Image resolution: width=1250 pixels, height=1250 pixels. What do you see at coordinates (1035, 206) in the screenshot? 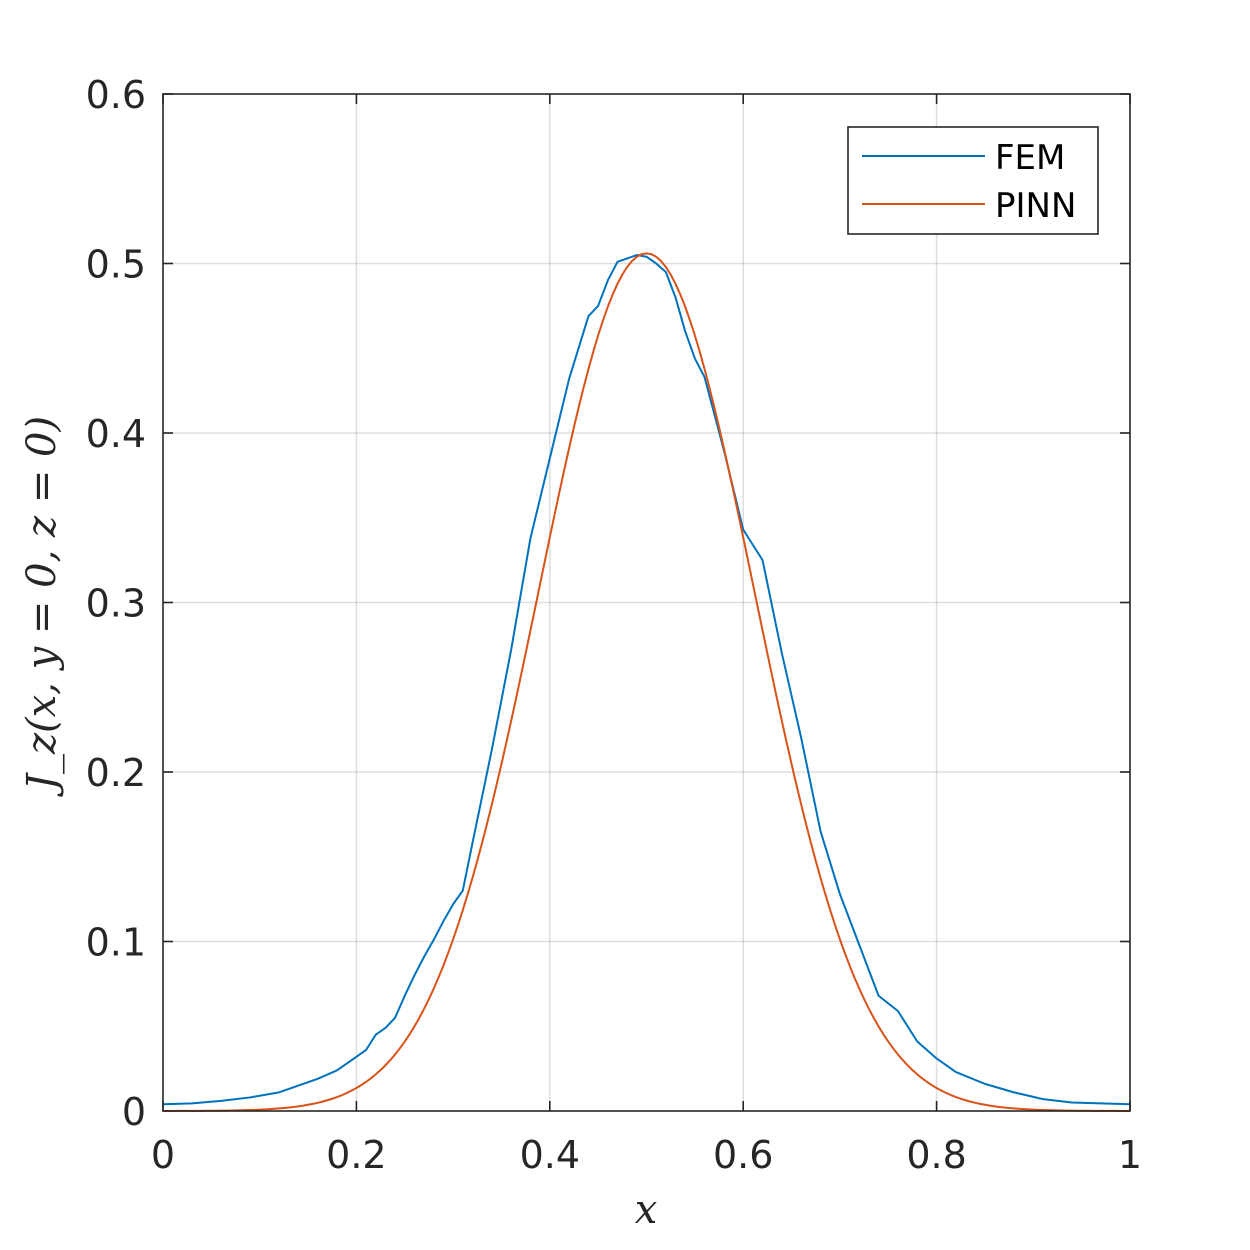
I see `legend-label-pinn: PINN` at bounding box center [1035, 206].